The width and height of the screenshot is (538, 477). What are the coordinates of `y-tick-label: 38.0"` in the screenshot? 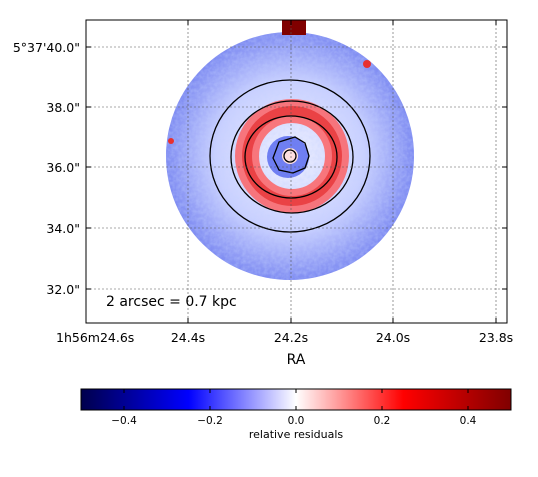 It's located at (63, 107).